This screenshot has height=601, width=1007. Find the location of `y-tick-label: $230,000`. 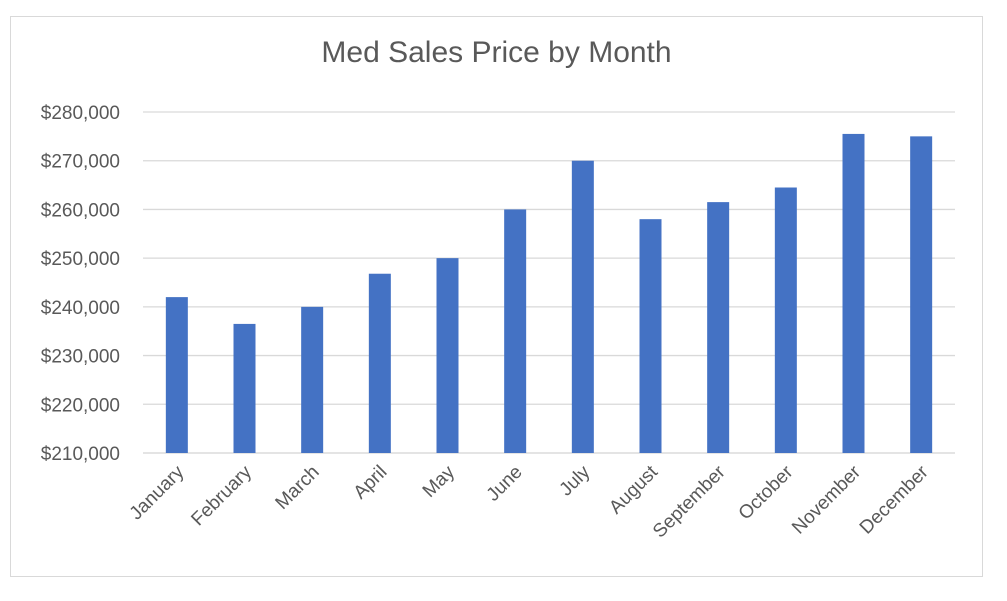

y-tick-label: $230,000 is located at coordinates (80, 357).